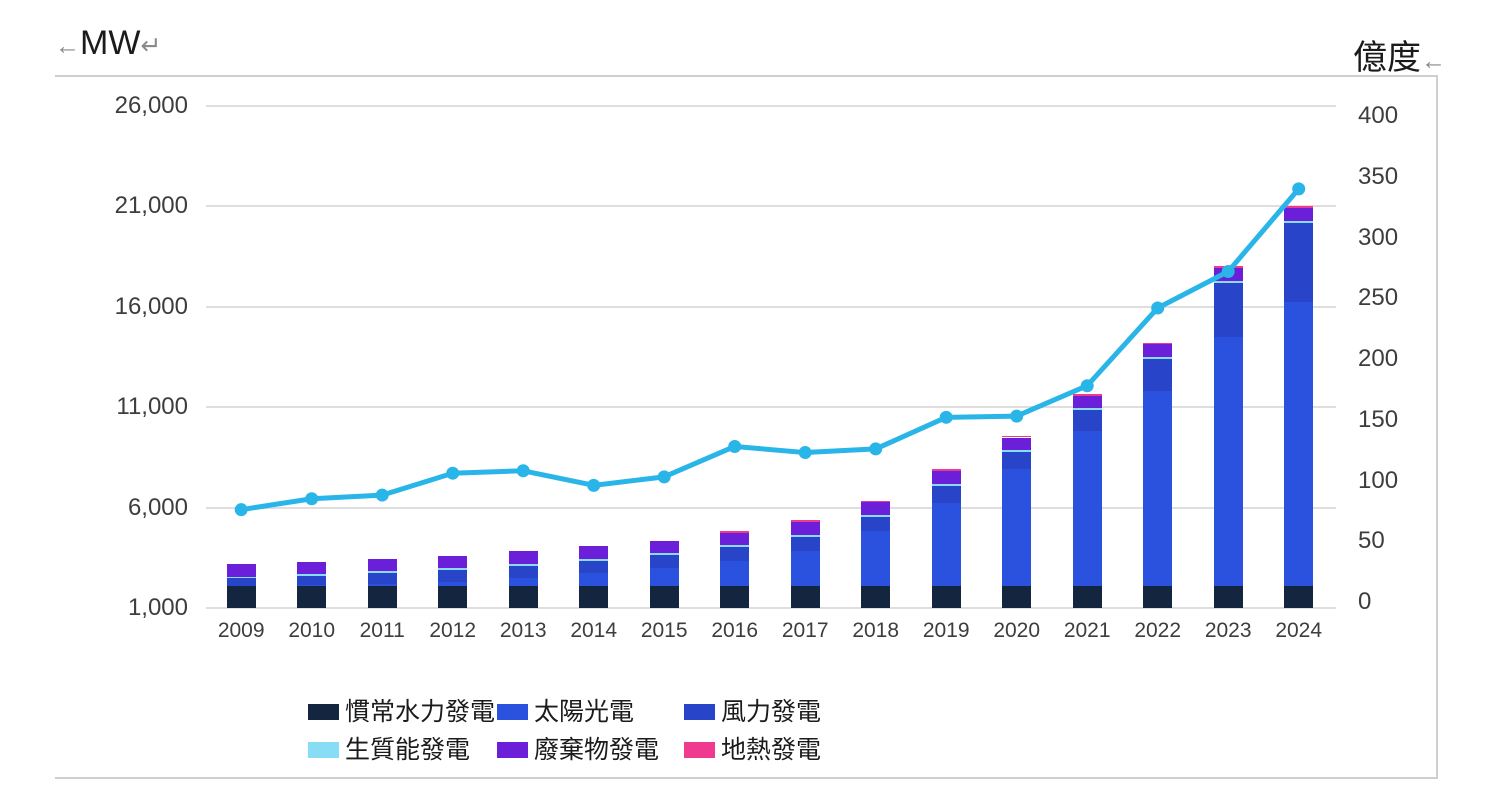 The height and width of the screenshot is (801, 1500). I want to click on right-axis-unit-text: 億度, so click(1387, 58).